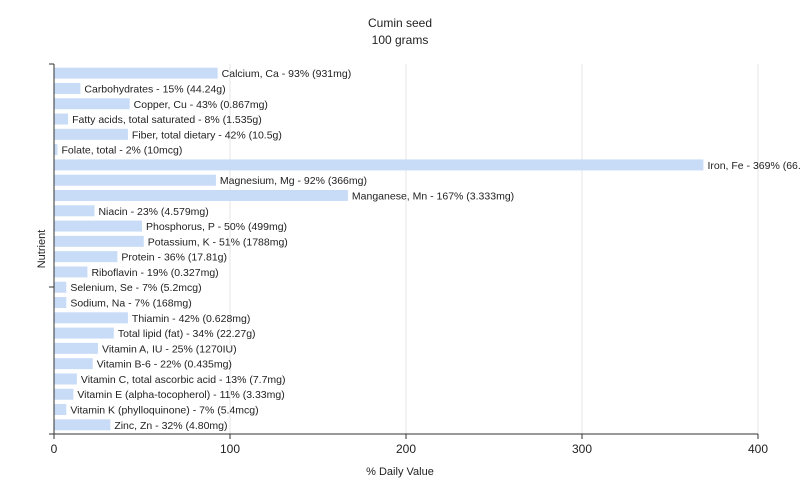  Describe the element at coordinates (758, 449) in the screenshot. I see `x-tick-label: 400` at that location.